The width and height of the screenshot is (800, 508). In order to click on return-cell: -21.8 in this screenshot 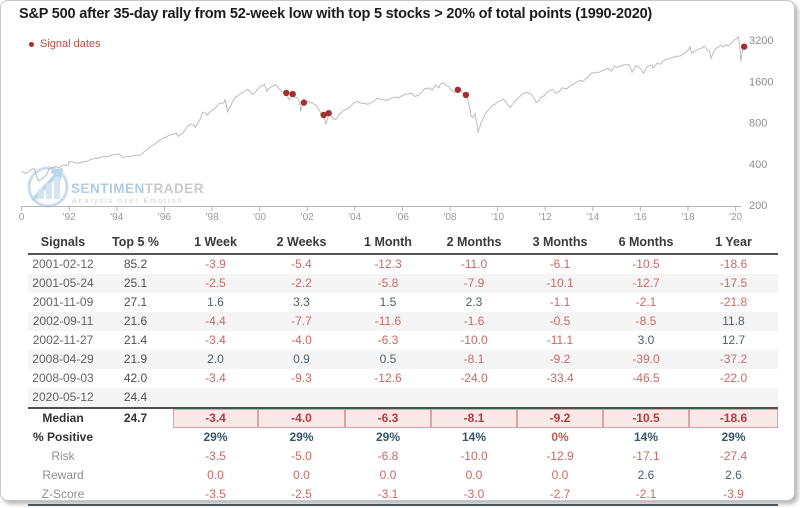, I will do `click(733, 302)`.